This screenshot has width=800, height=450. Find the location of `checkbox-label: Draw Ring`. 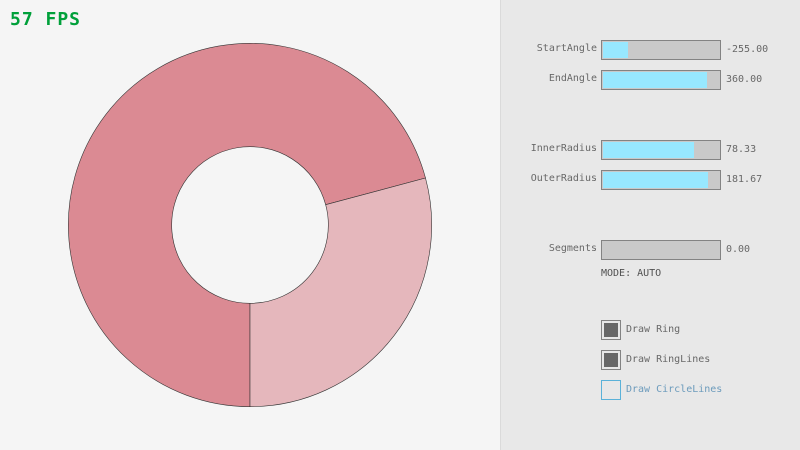

checkbox-label: Draw Ring is located at coordinates (653, 329).